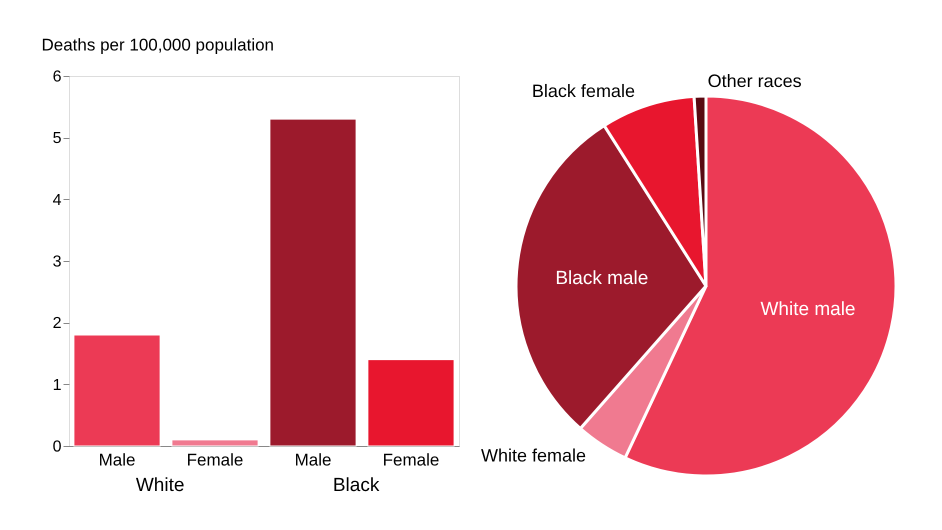 The height and width of the screenshot is (530, 942). I want to click on y-tick-label: 6, so click(57, 77).